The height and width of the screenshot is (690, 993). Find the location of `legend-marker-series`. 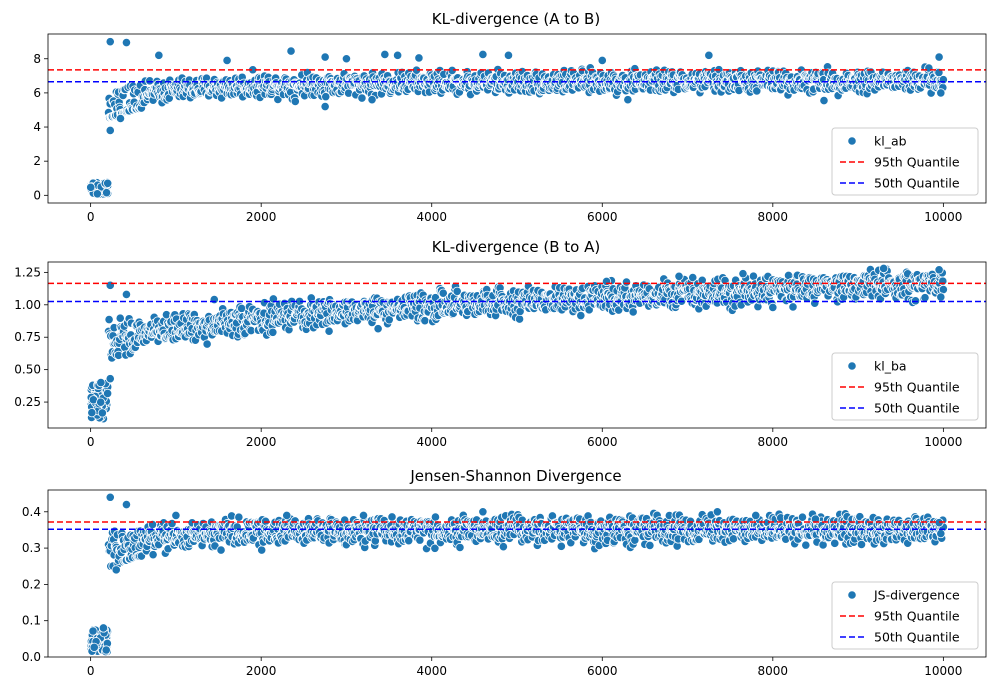

legend-marker-series is located at coordinates (852, 141).